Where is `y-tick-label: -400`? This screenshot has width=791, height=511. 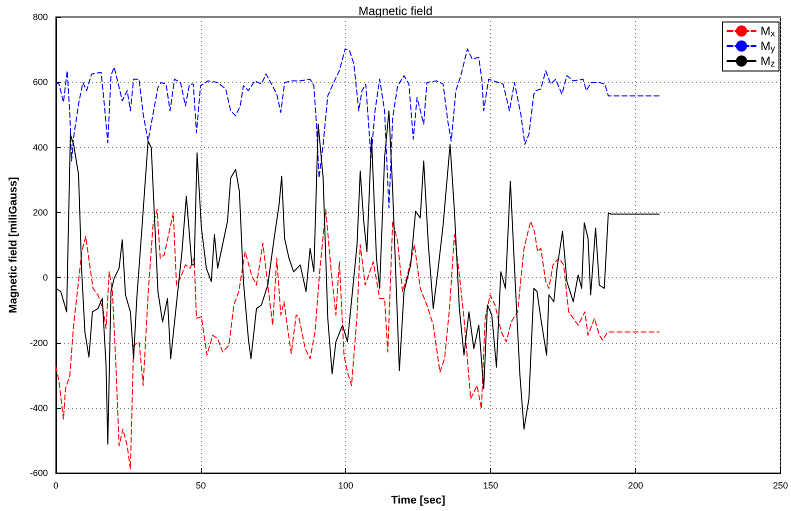 y-tick-label: -400 is located at coordinates (39, 407).